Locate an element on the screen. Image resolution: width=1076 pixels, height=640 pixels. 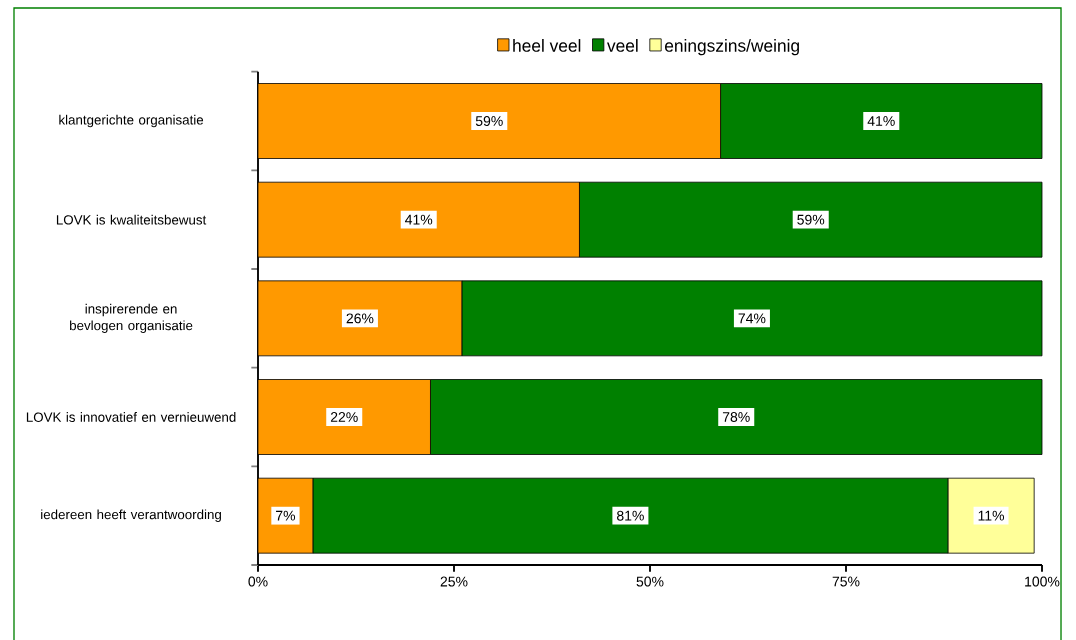
data-label: 22% is located at coordinates (344, 417).